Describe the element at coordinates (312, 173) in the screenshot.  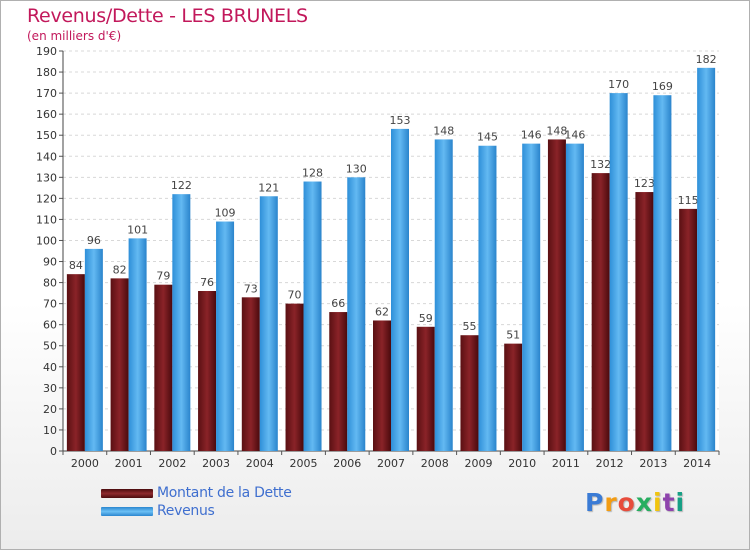
I see `data-label-revenus: 128` at that location.